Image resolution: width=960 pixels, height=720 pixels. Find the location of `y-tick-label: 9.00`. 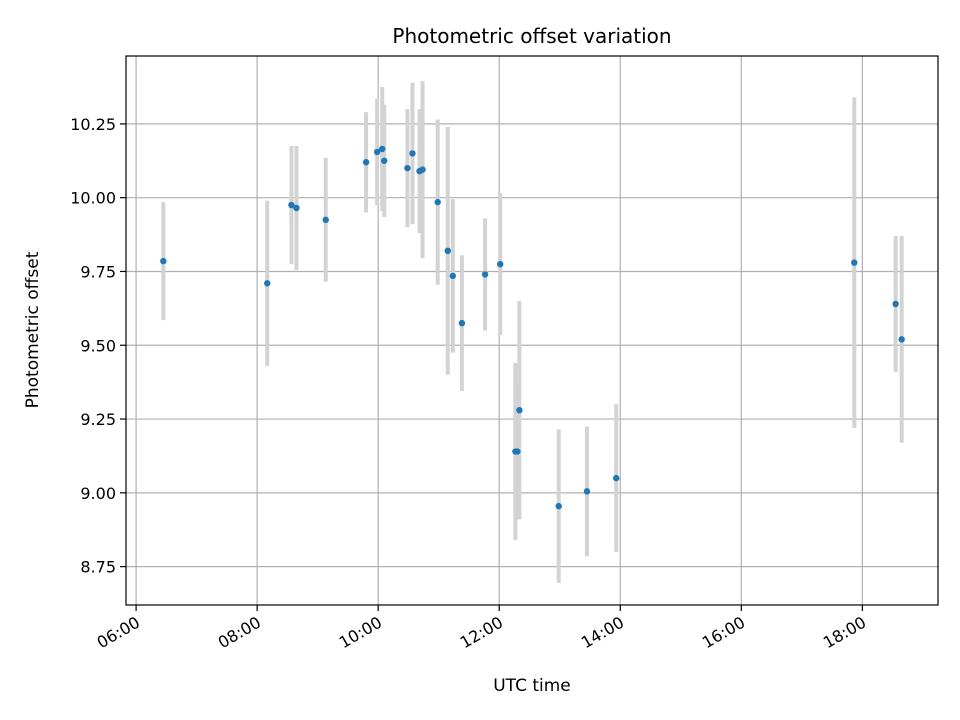

y-tick-label: 9.00 is located at coordinates (98, 493).